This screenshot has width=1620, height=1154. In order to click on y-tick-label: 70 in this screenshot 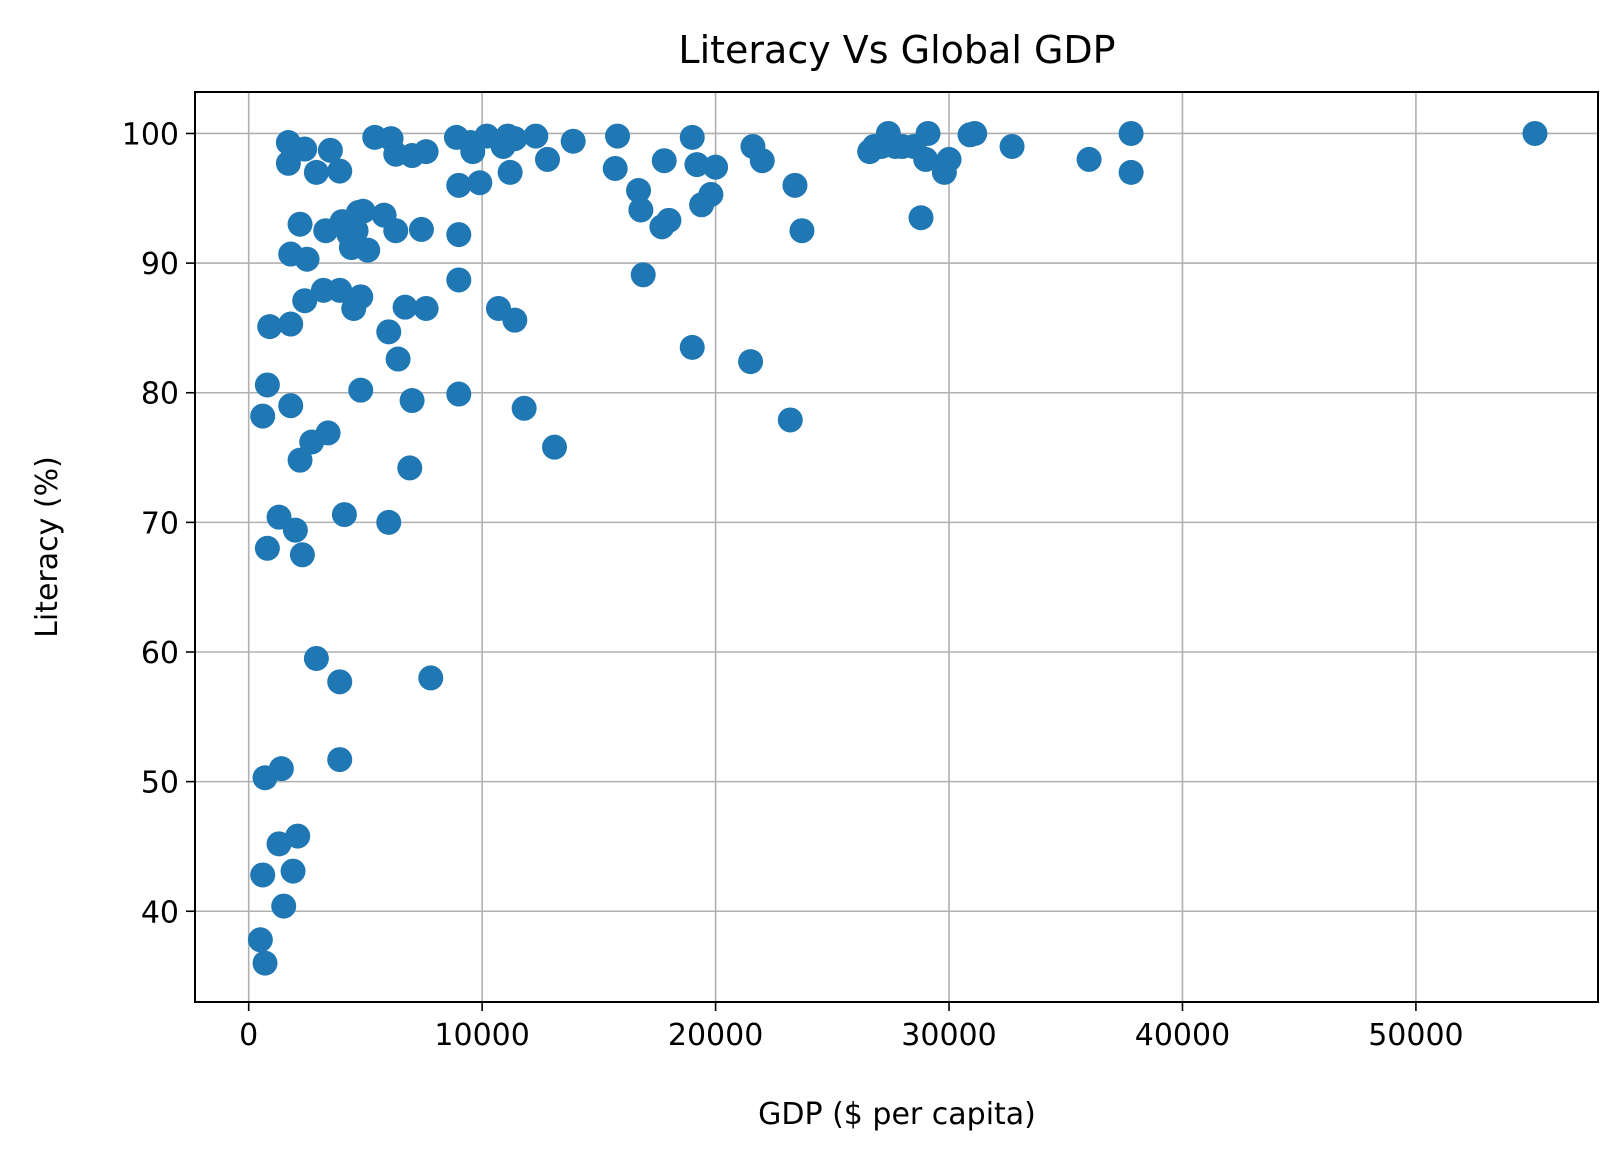, I will do `click(160, 523)`.